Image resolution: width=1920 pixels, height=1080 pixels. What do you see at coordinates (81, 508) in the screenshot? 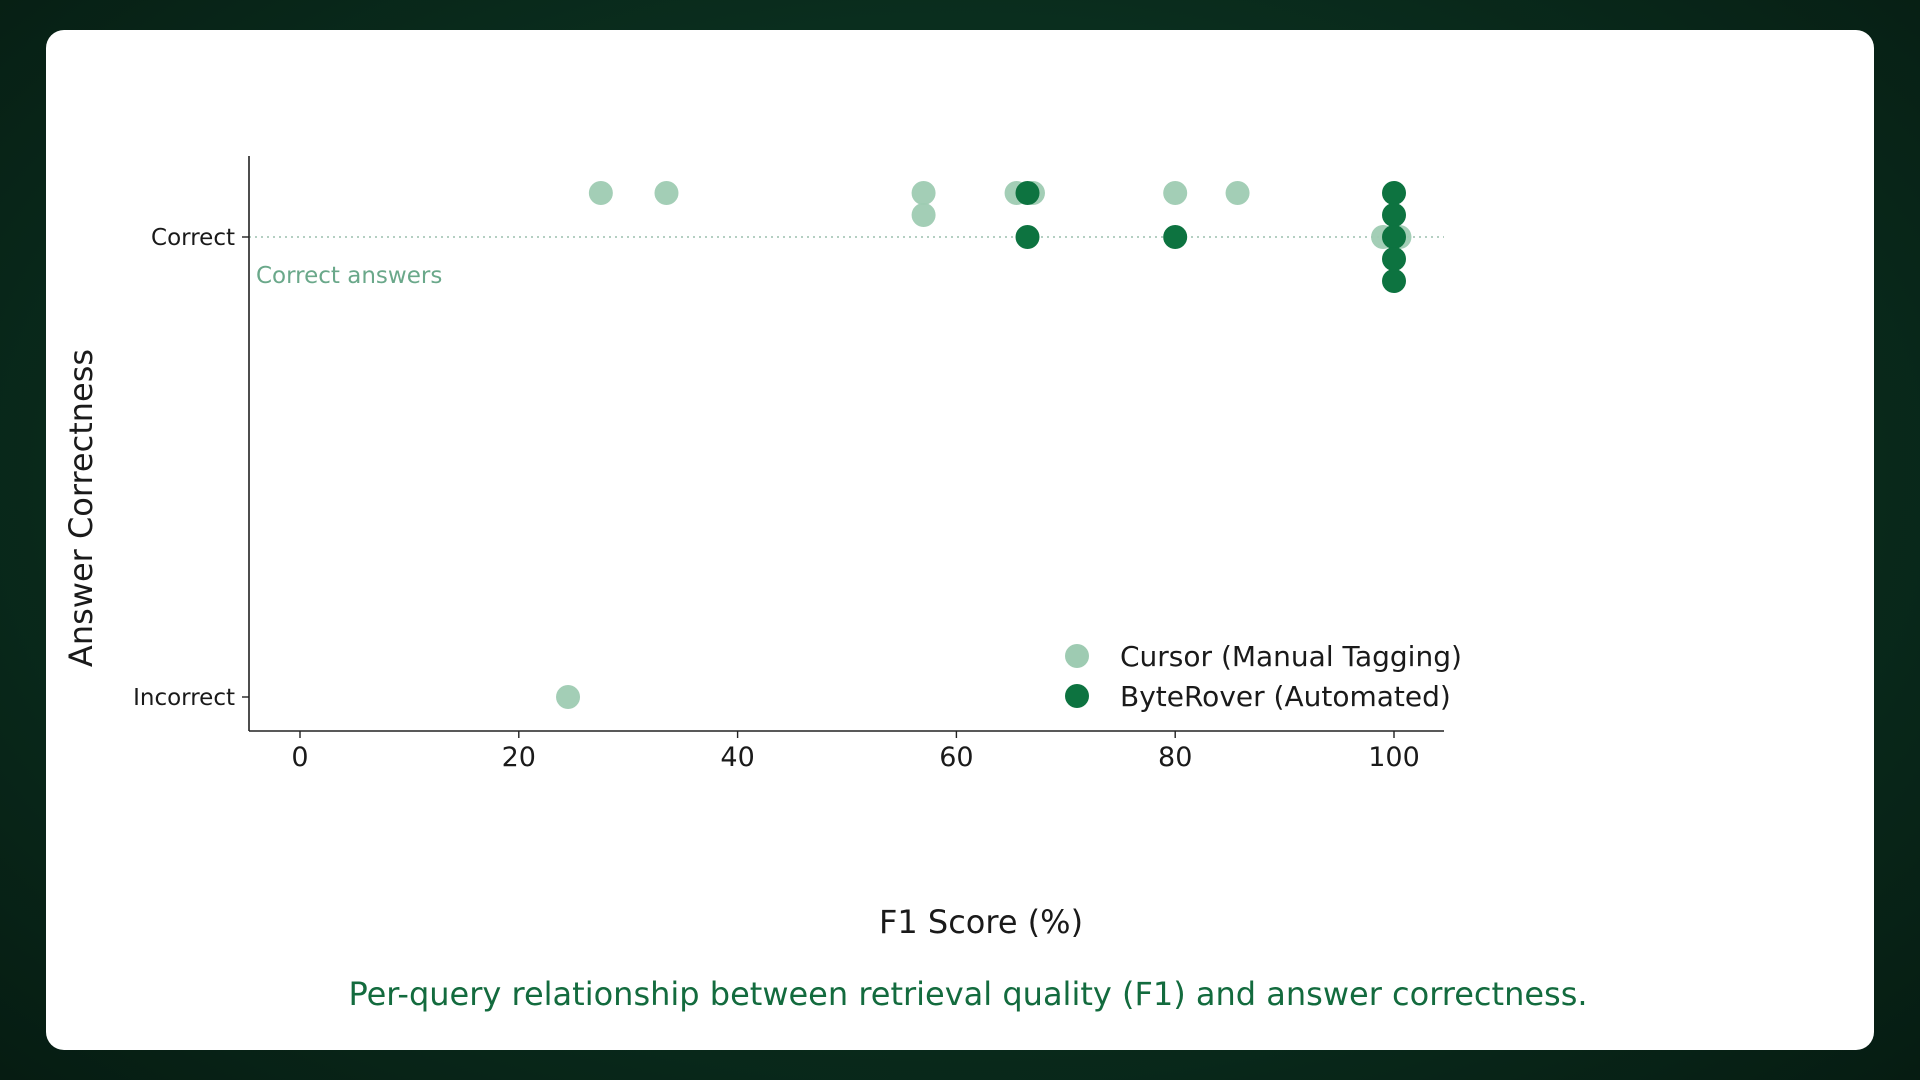
I see `y-axis-label: Answer Correctness` at bounding box center [81, 508].